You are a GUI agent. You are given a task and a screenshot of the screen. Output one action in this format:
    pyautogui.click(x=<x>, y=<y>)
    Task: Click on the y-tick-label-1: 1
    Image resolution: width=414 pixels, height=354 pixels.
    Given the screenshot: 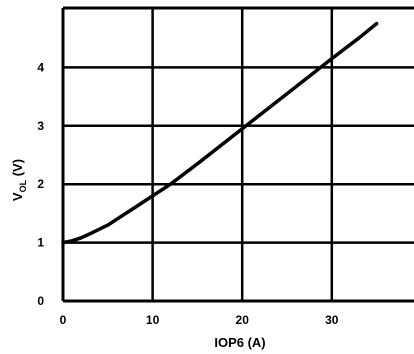 What is the action you would take?
    pyautogui.click(x=40, y=243)
    